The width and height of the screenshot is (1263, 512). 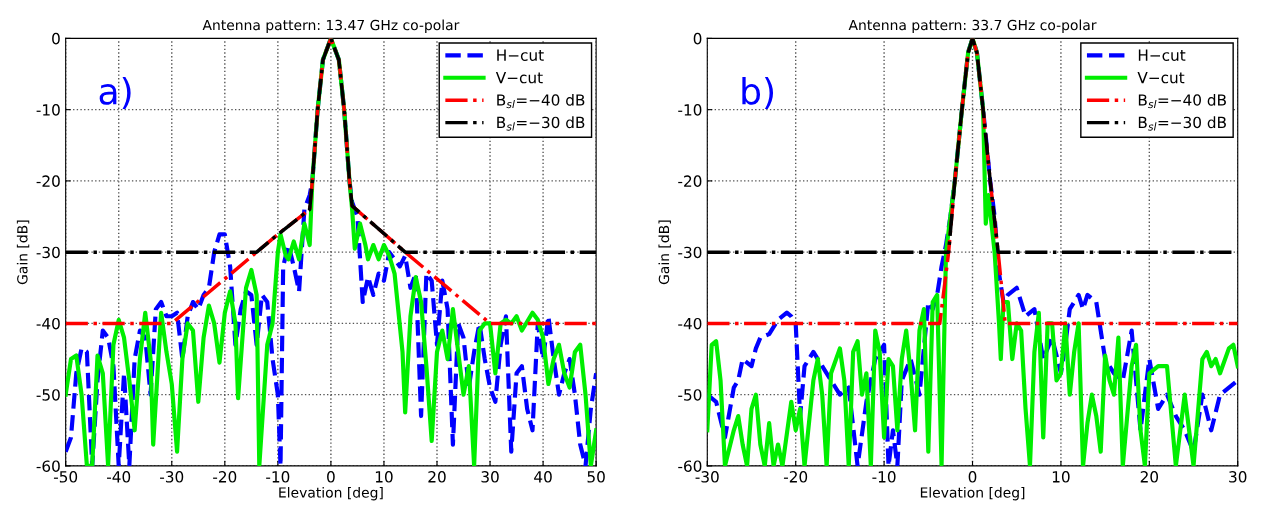 I want to click on x-tick-label: 40, so click(x=543, y=477).